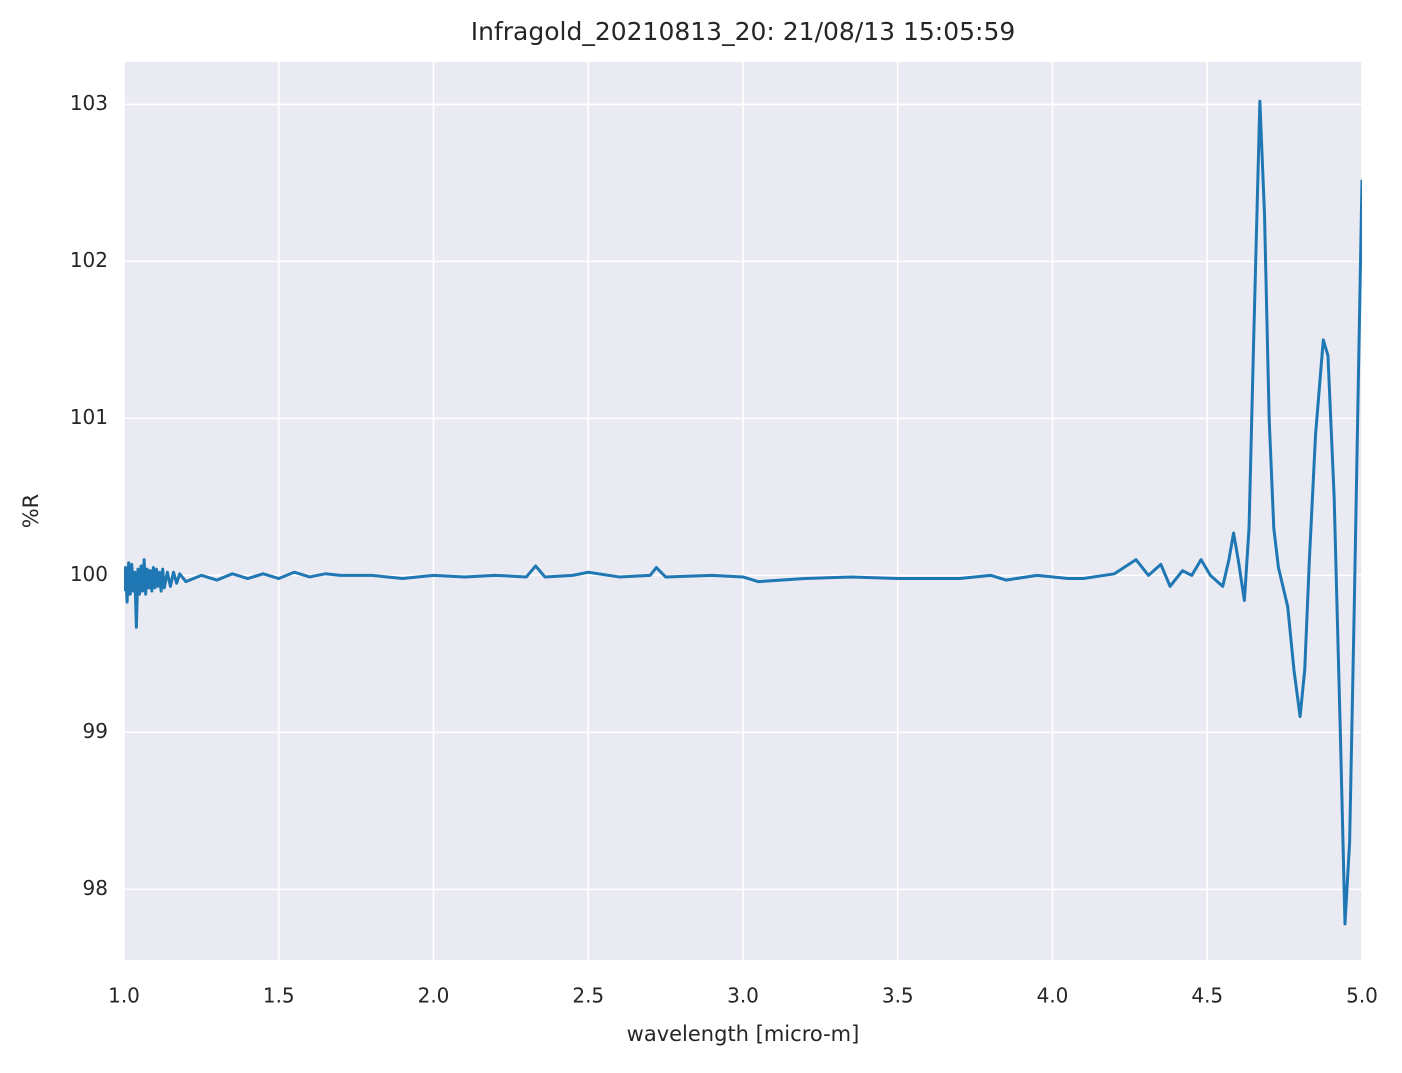 This screenshot has height=1073, width=1402. I want to click on x-tick-label: 1.0, so click(124, 996).